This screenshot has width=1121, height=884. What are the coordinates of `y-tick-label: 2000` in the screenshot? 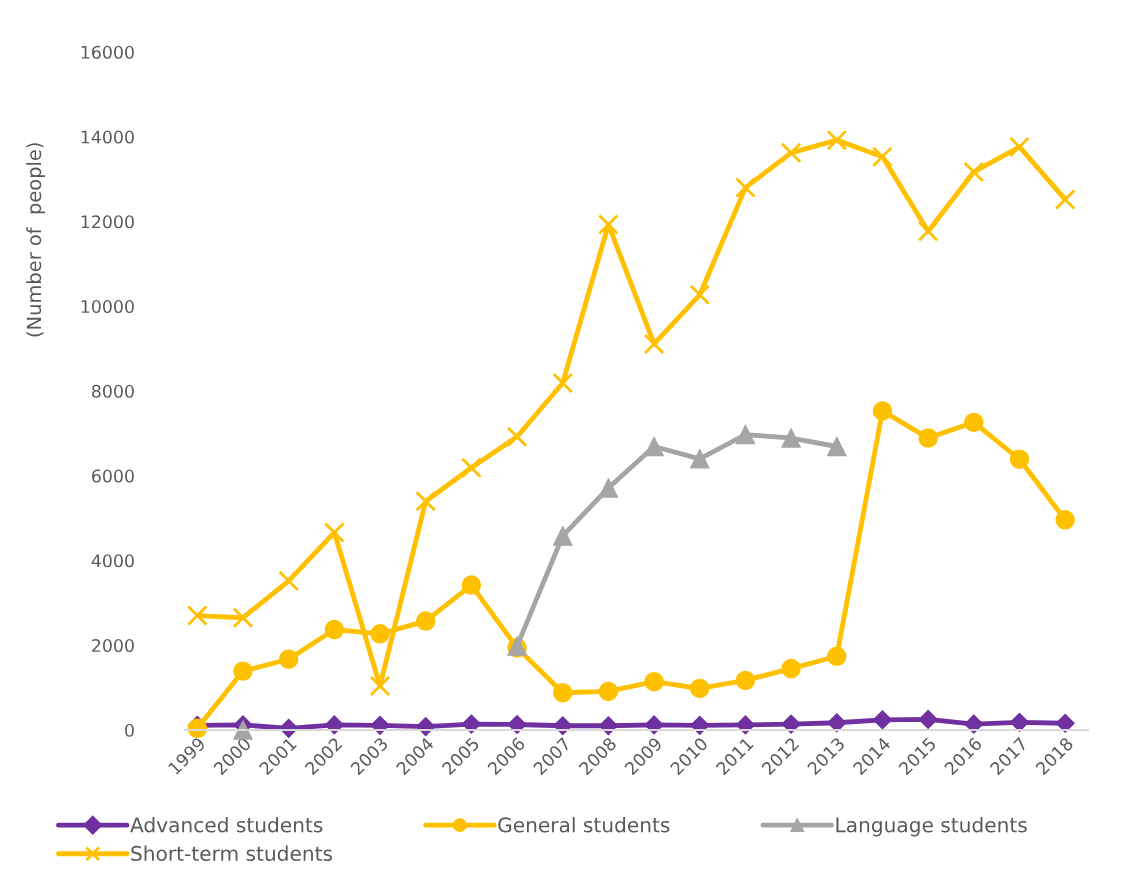 It's located at (113, 645).